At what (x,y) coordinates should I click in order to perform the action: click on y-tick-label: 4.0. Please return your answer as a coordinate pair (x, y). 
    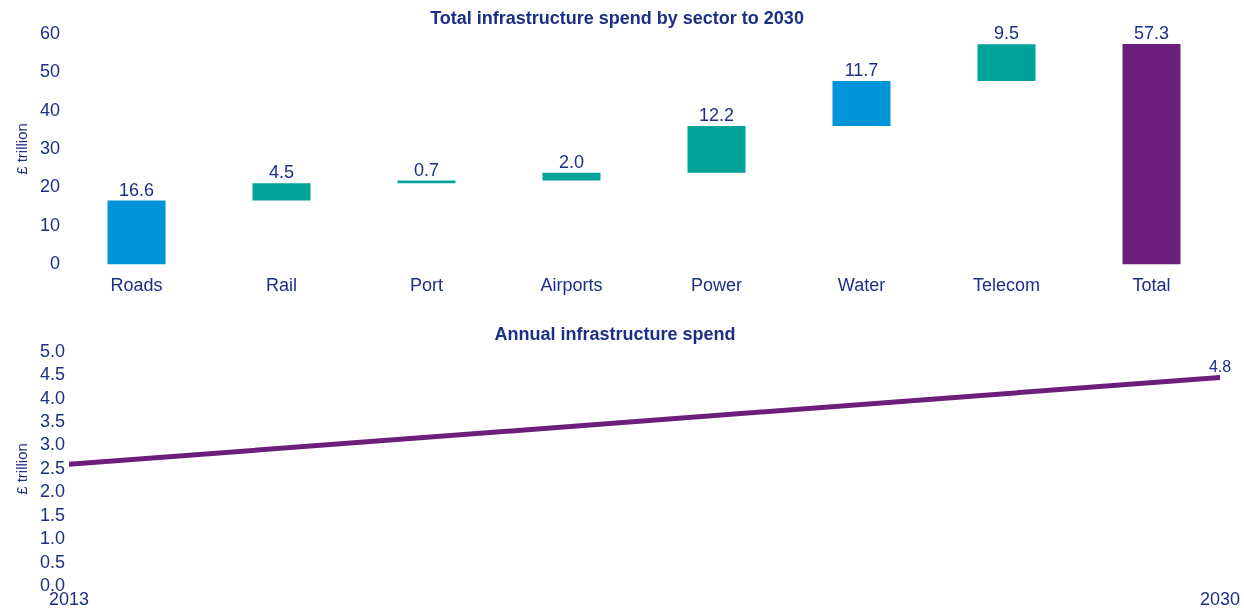
    Looking at the image, I should click on (52, 397).